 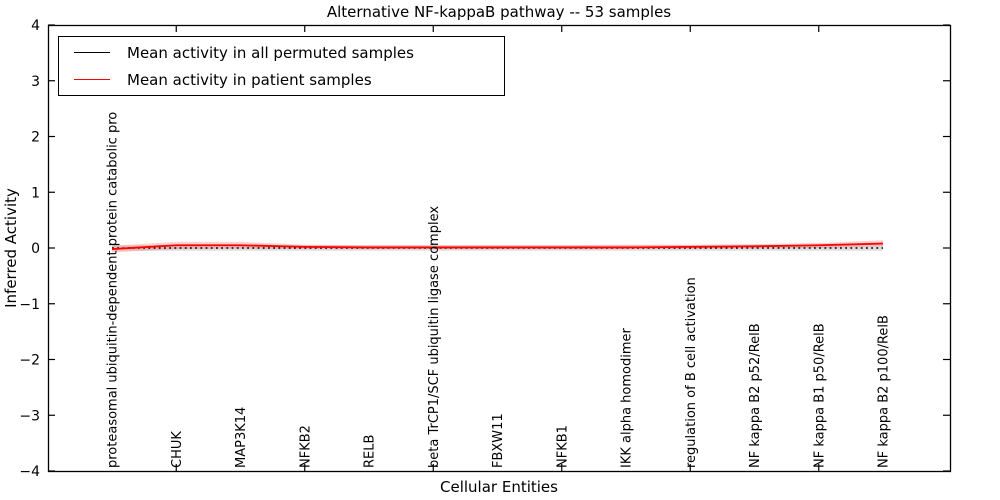 What do you see at coordinates (627, 397) in the screenshot?
I see `entity-label-8: IKK alpha homodimer` at bounding box center [627, 397].